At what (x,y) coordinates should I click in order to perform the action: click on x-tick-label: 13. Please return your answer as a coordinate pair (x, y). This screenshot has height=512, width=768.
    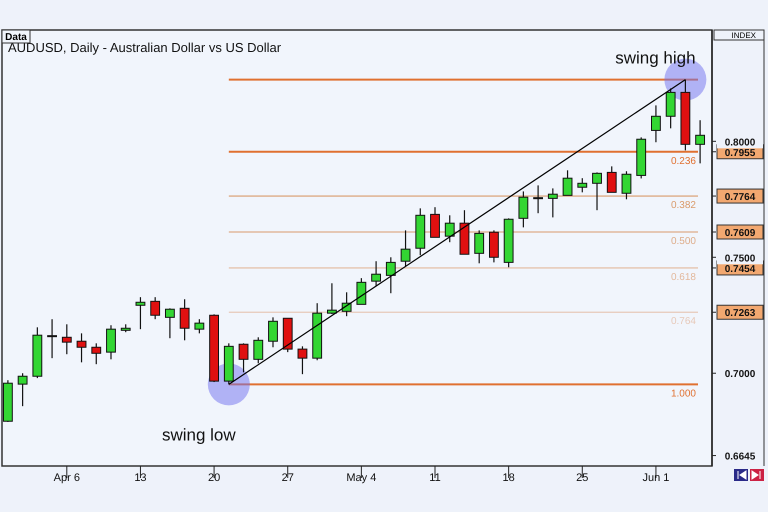
    Looking at the image, I should click on (140, 478).